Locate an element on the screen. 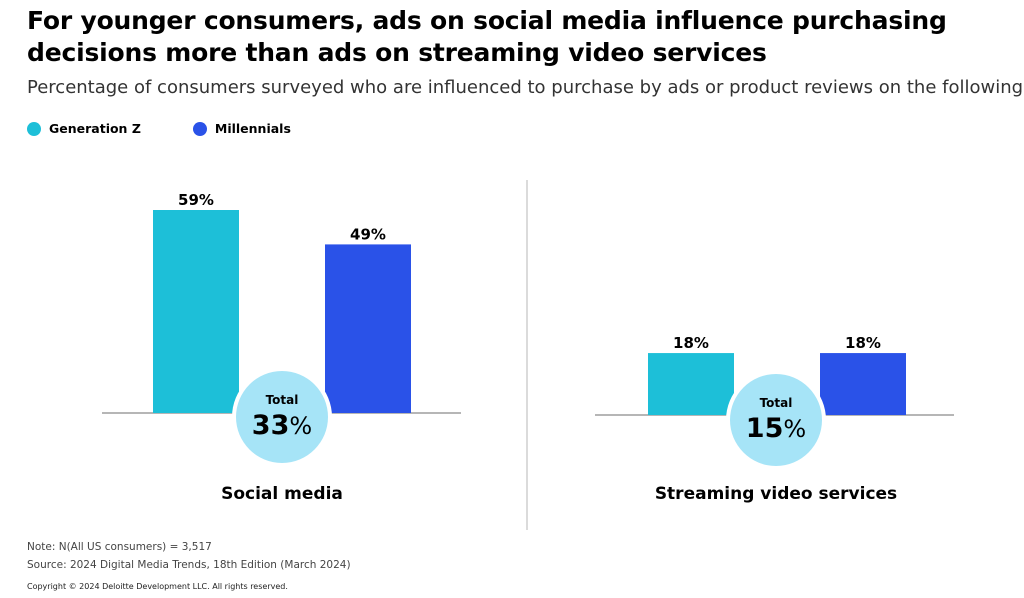  legend-item-gen-z: Generation Z is located at coordinates (84, 128).